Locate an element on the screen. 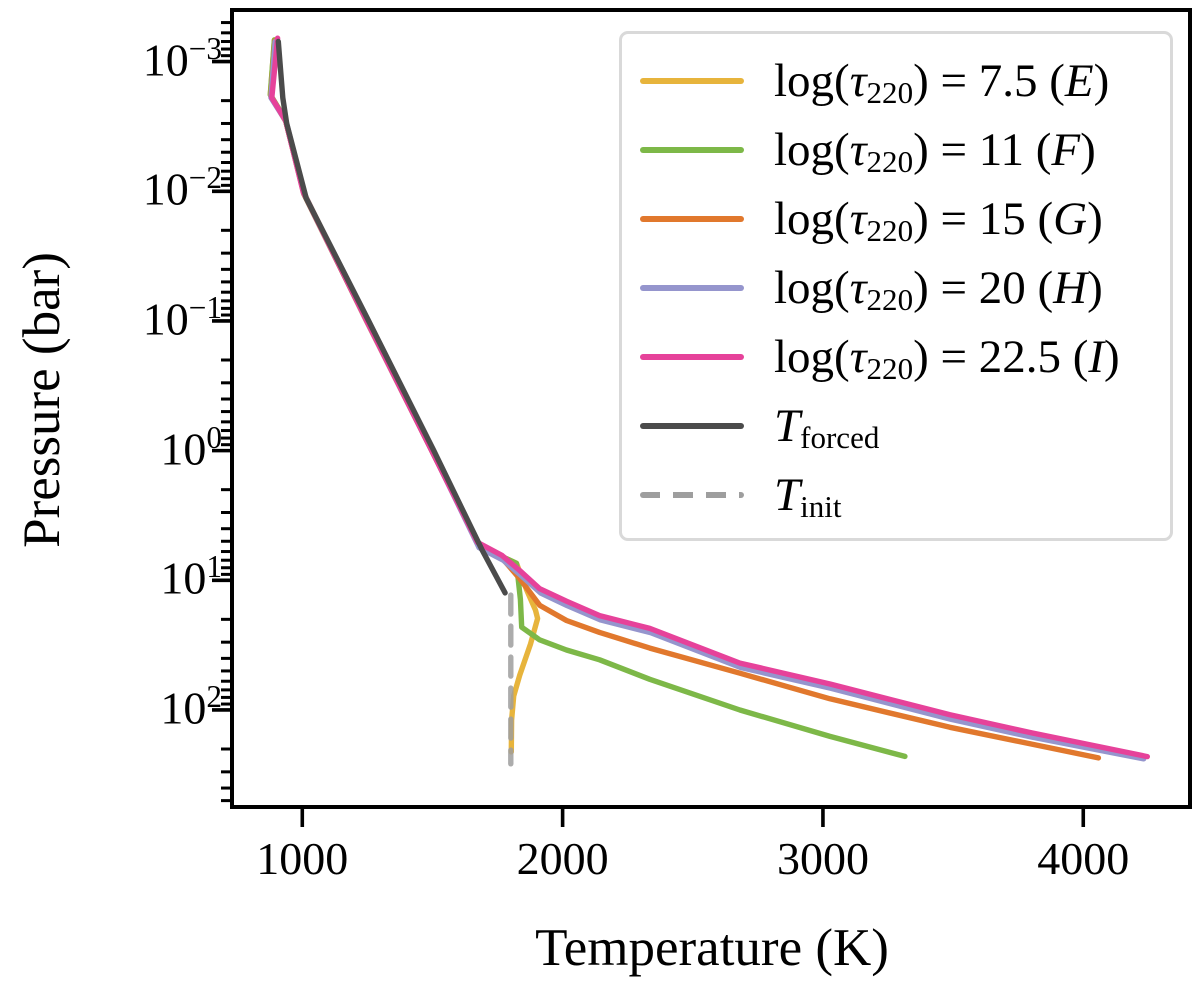 The height and width of the screenshot is (989, 1200). x-tick-label-0: 1000 is located at coordinates (302, 858).